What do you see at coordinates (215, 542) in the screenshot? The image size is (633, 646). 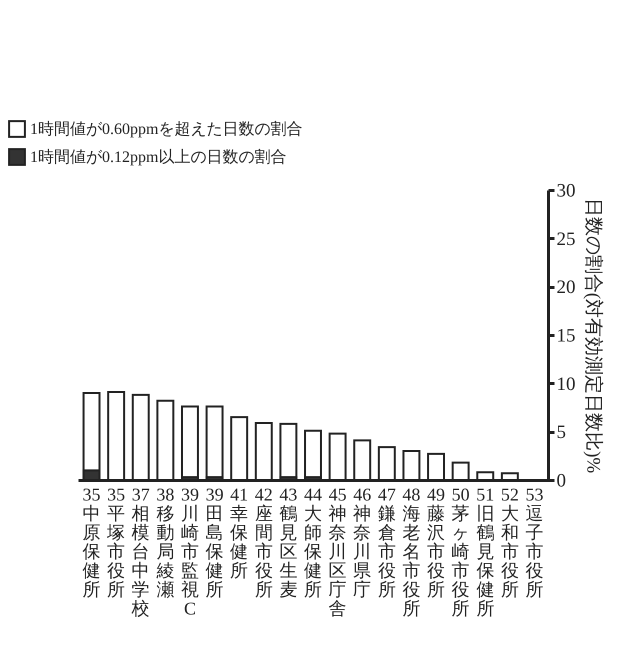 I see `x-tick-label: 39田島保健所` at bounding box center [215, 542].